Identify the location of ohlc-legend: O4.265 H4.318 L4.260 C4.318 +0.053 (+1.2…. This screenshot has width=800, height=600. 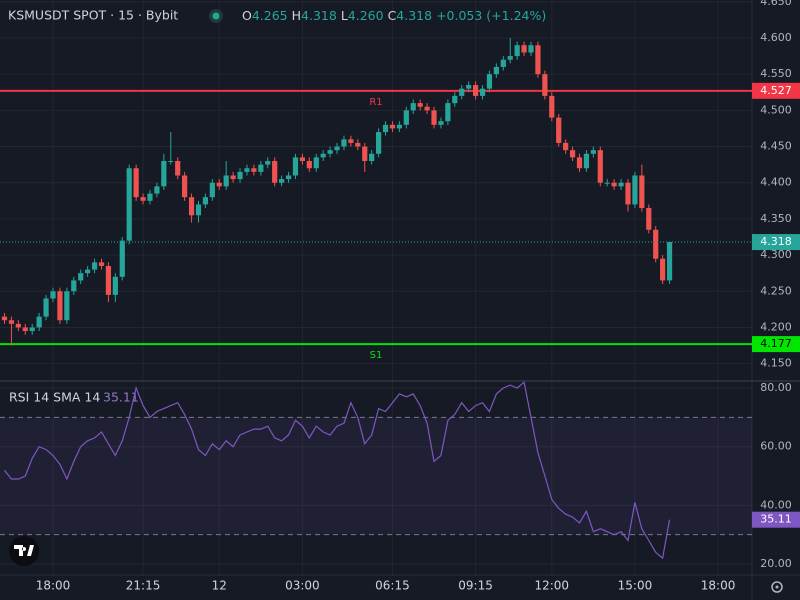
(394, 15).